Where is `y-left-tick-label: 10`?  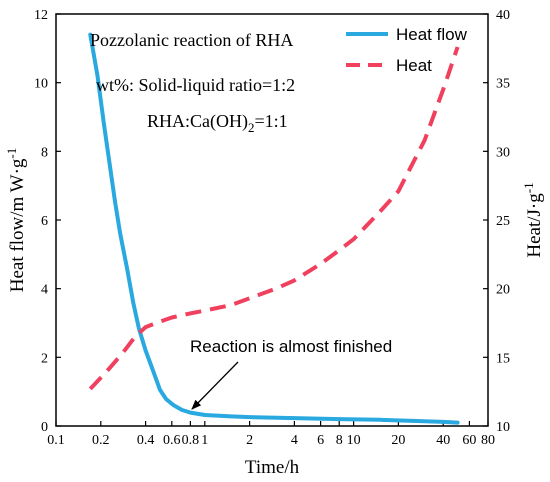
y-left-tick-label: 10 is located at coordinates (41, 84).